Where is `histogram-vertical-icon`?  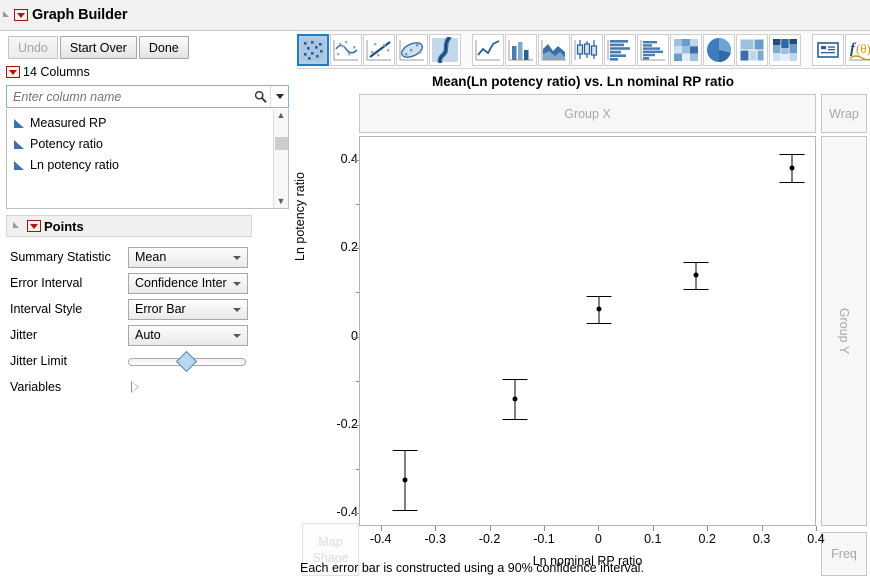 histogram-vertical-icon is located at coordinates (620, 49).